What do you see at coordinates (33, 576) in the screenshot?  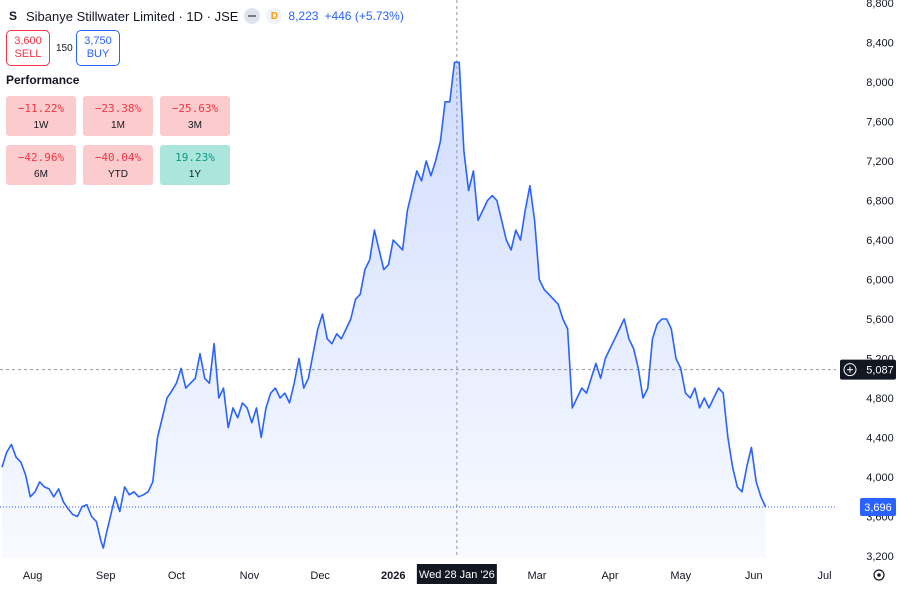 I see `x-tick-label: Aug` at bounding box center [33, 576].